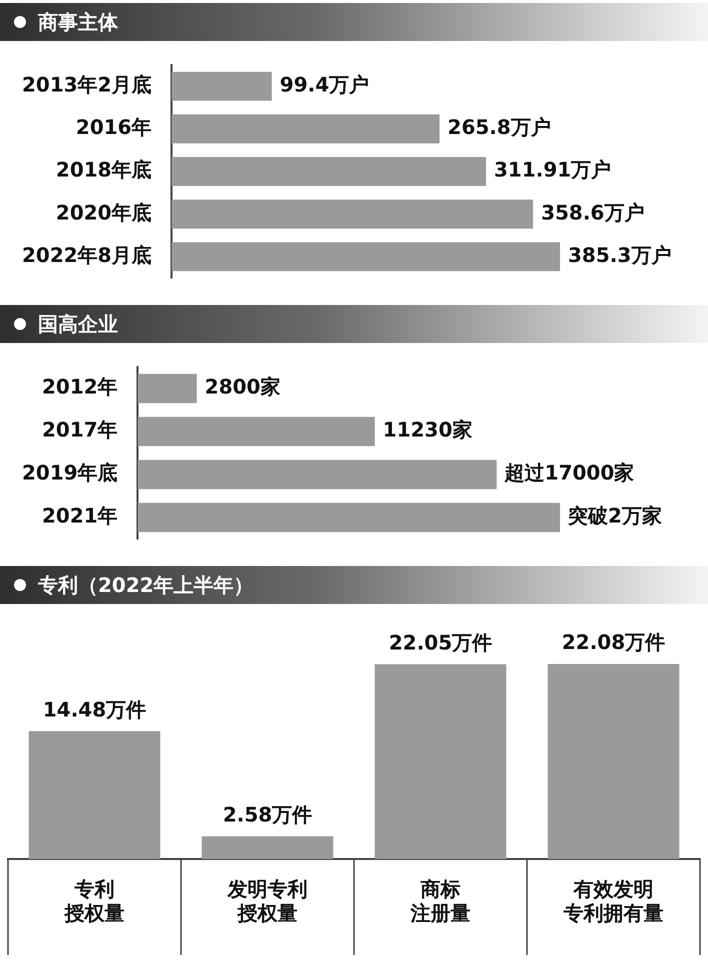 This screenshot has width=708, height=966. I want to click on data-label: 22.05万件, so click(440, 642).